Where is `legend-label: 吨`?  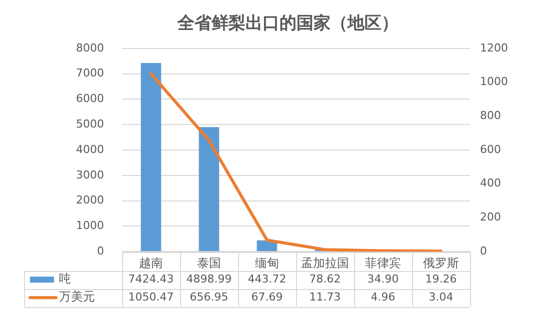 legend-label: 吨 is located at coordinates (65, 279).